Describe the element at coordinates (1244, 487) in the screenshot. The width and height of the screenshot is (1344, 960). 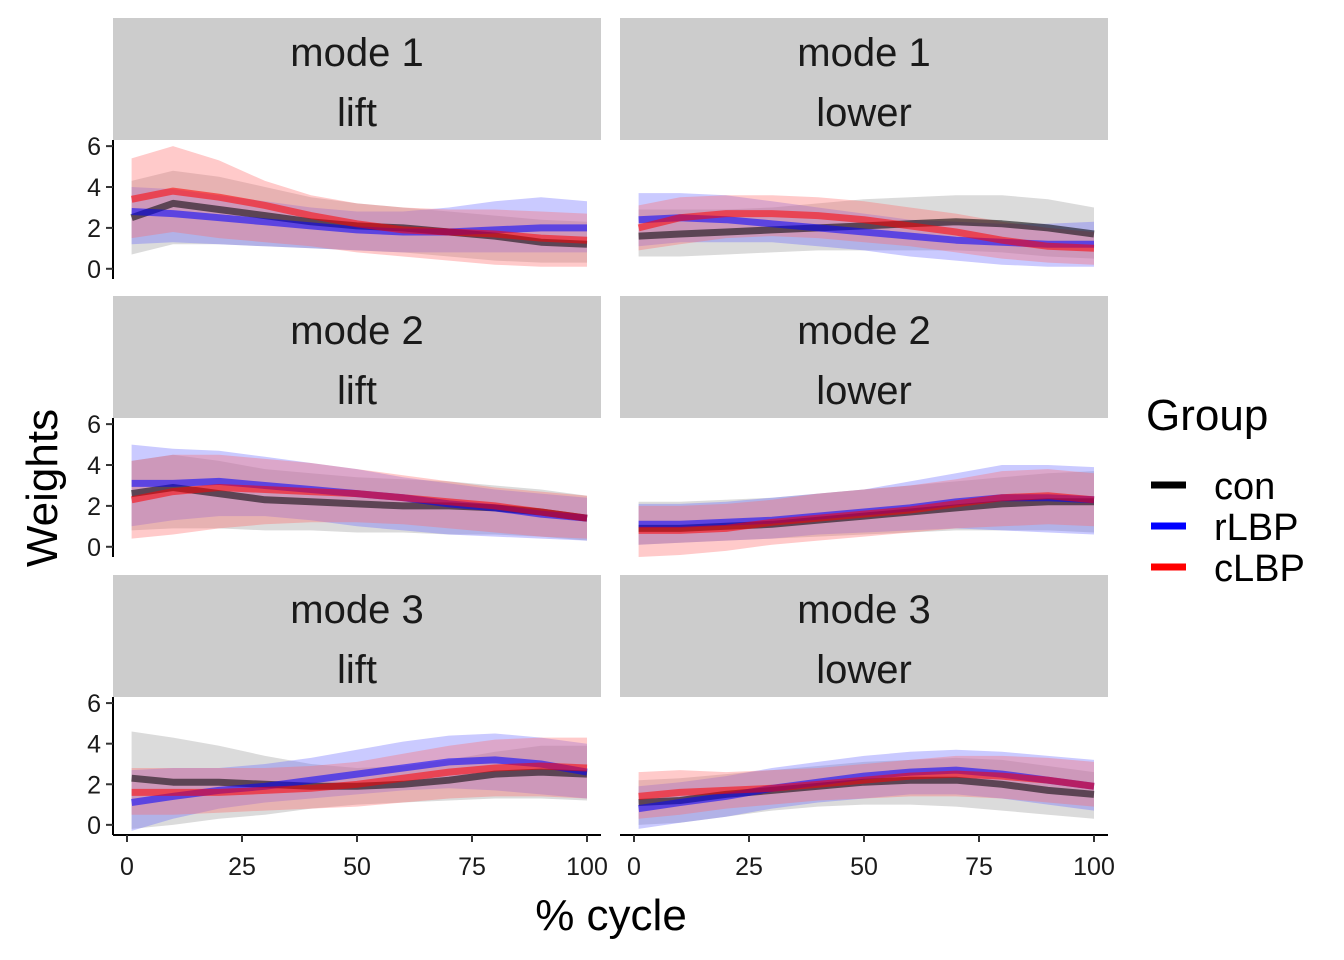
I see `legend-label-con: con` at that location.